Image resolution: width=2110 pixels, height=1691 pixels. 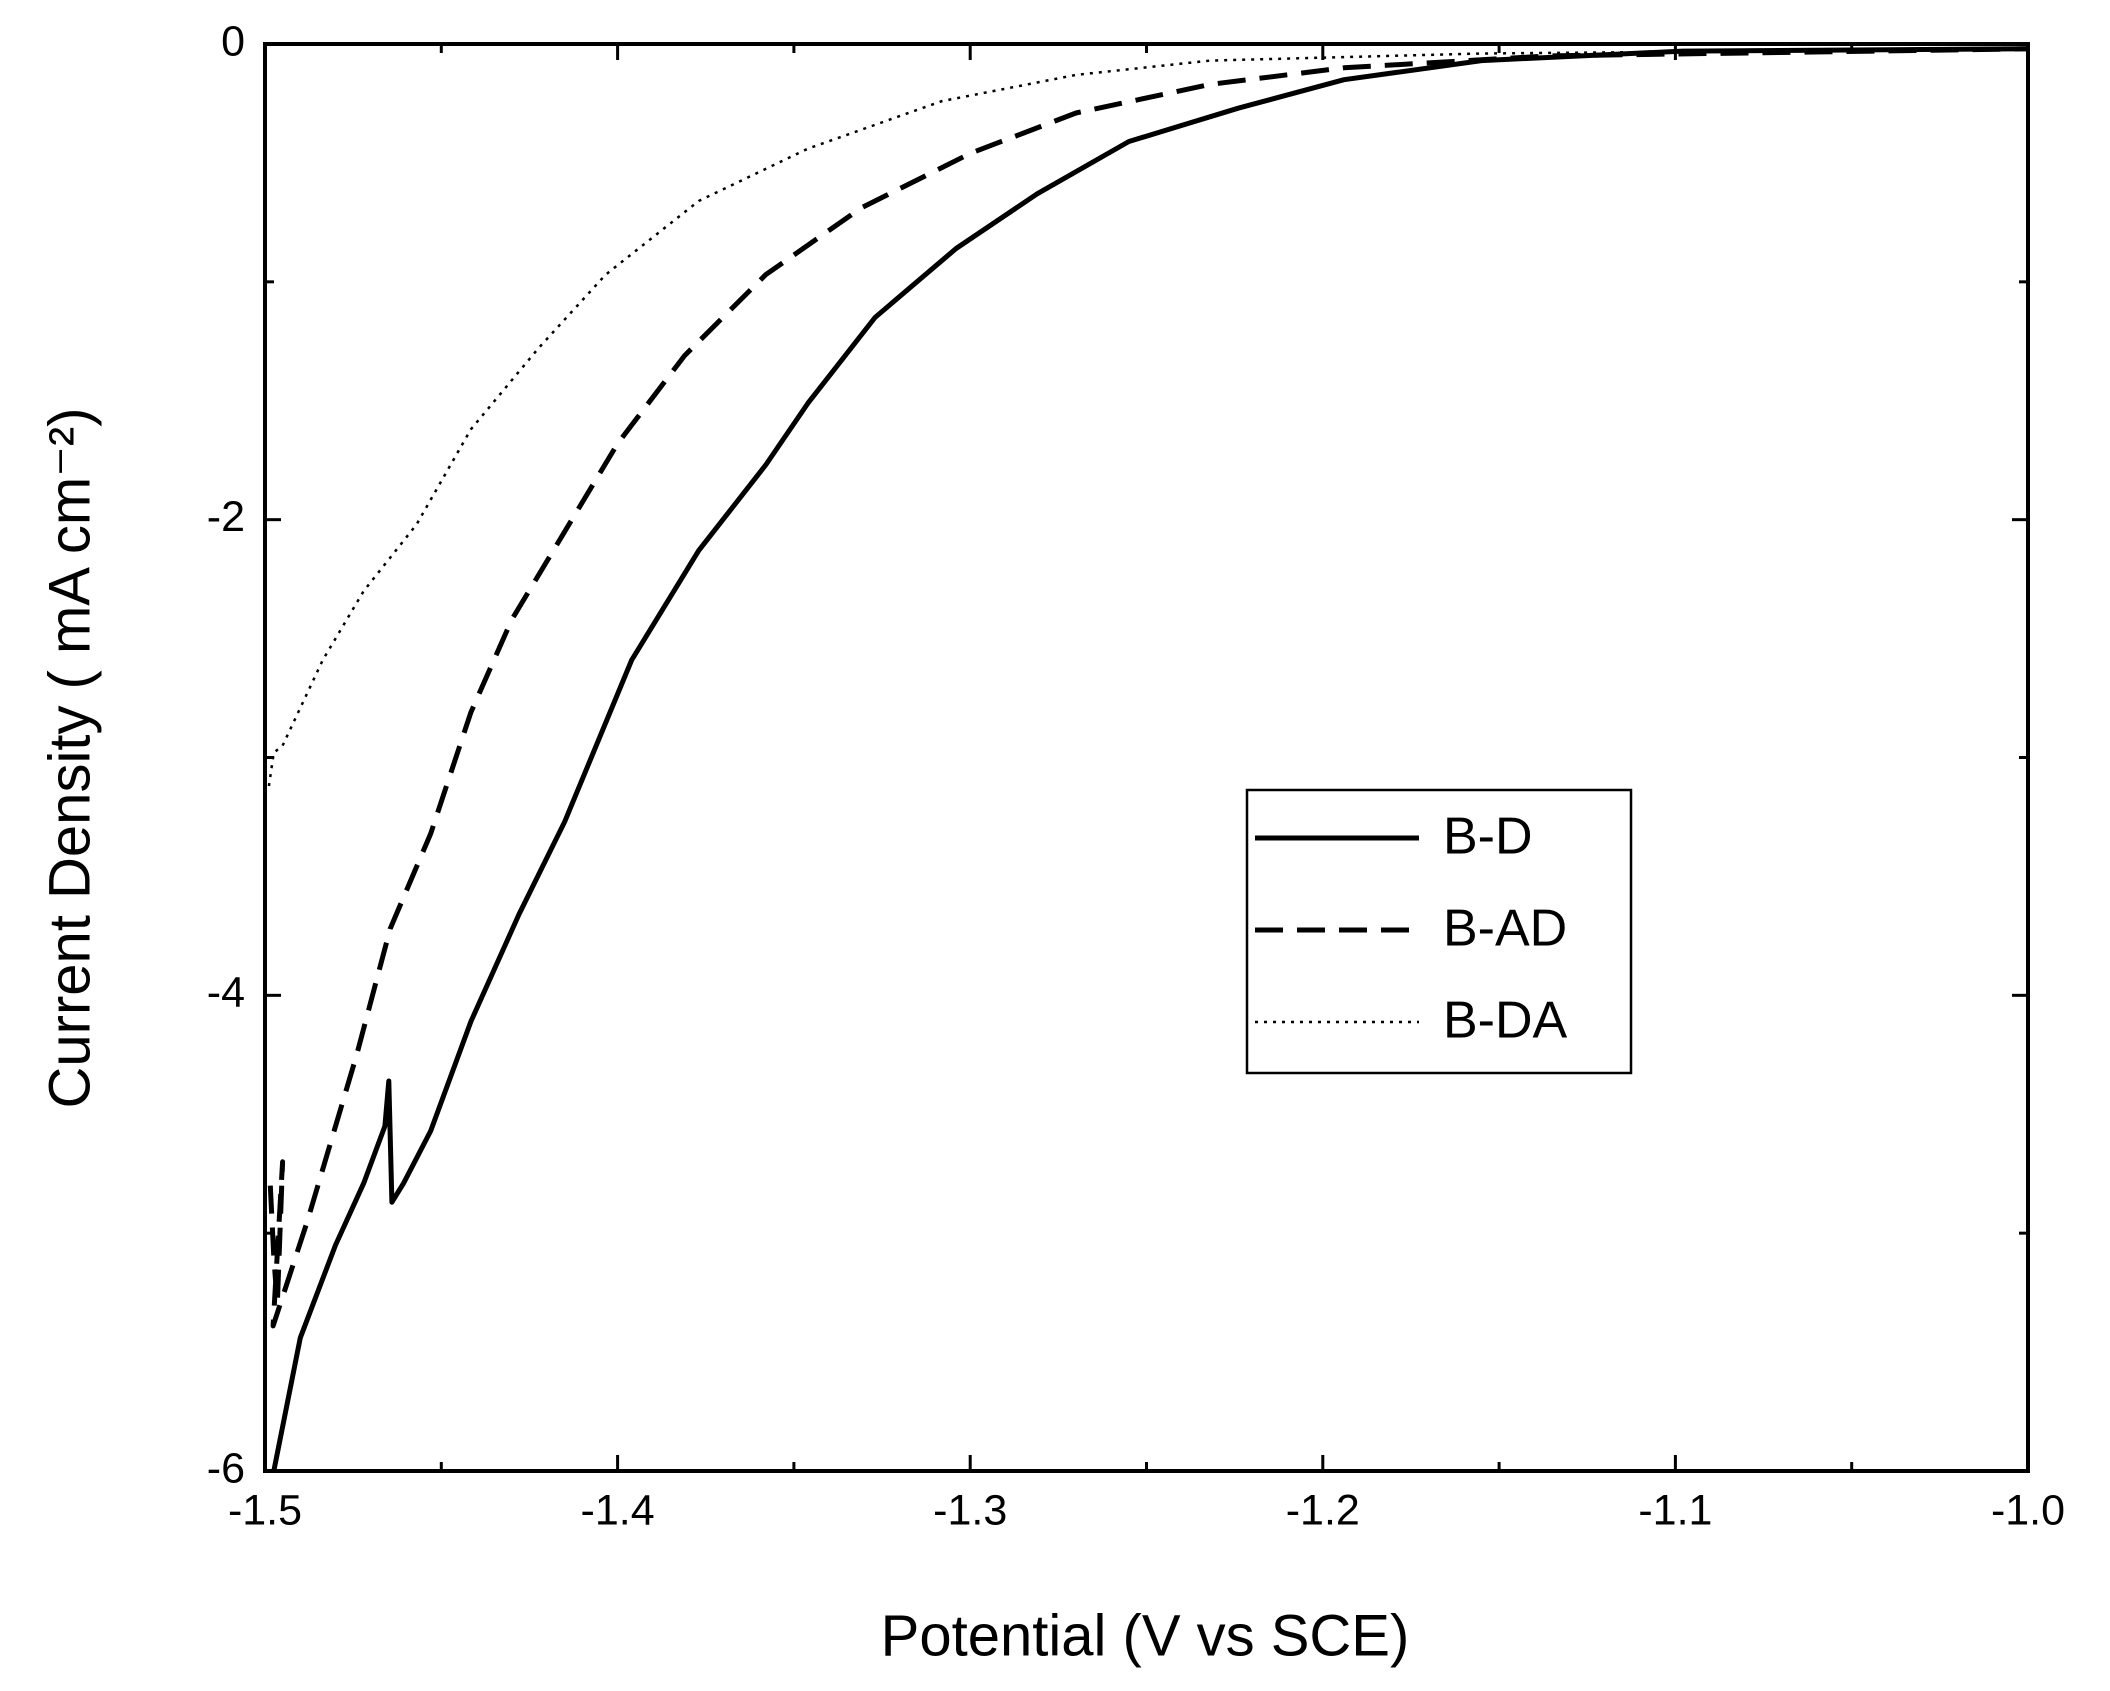 I want to click on x-axis-title: Potential (V vs SCE), so click(x=1145, y=1635).